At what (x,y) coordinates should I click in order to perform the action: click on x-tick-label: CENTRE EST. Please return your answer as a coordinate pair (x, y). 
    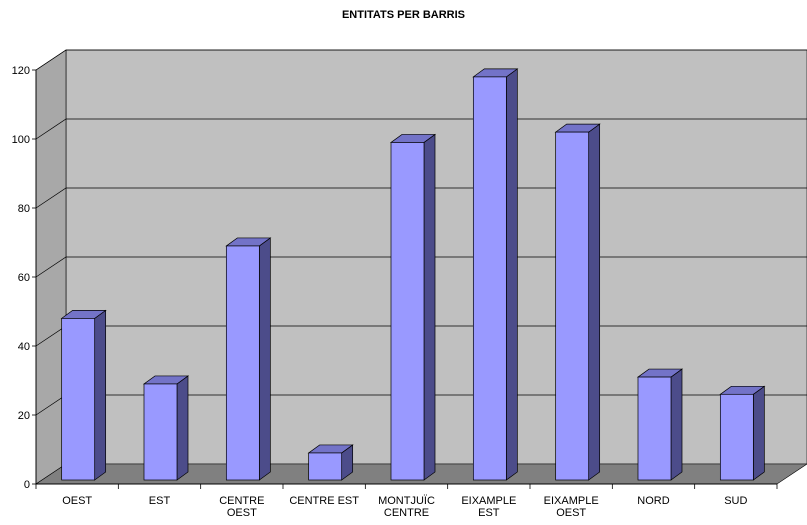
    Looking at the image, I should click on (324, 501).